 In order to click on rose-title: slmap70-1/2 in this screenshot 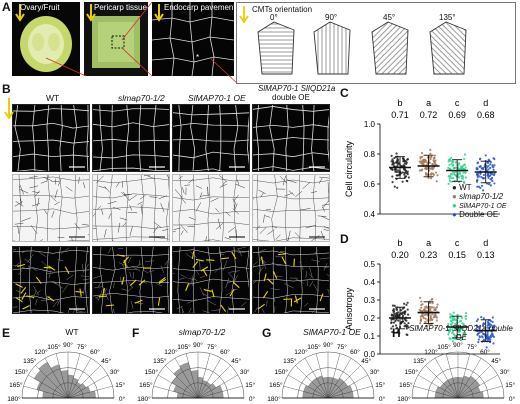, I will do `click(202, 332)`.